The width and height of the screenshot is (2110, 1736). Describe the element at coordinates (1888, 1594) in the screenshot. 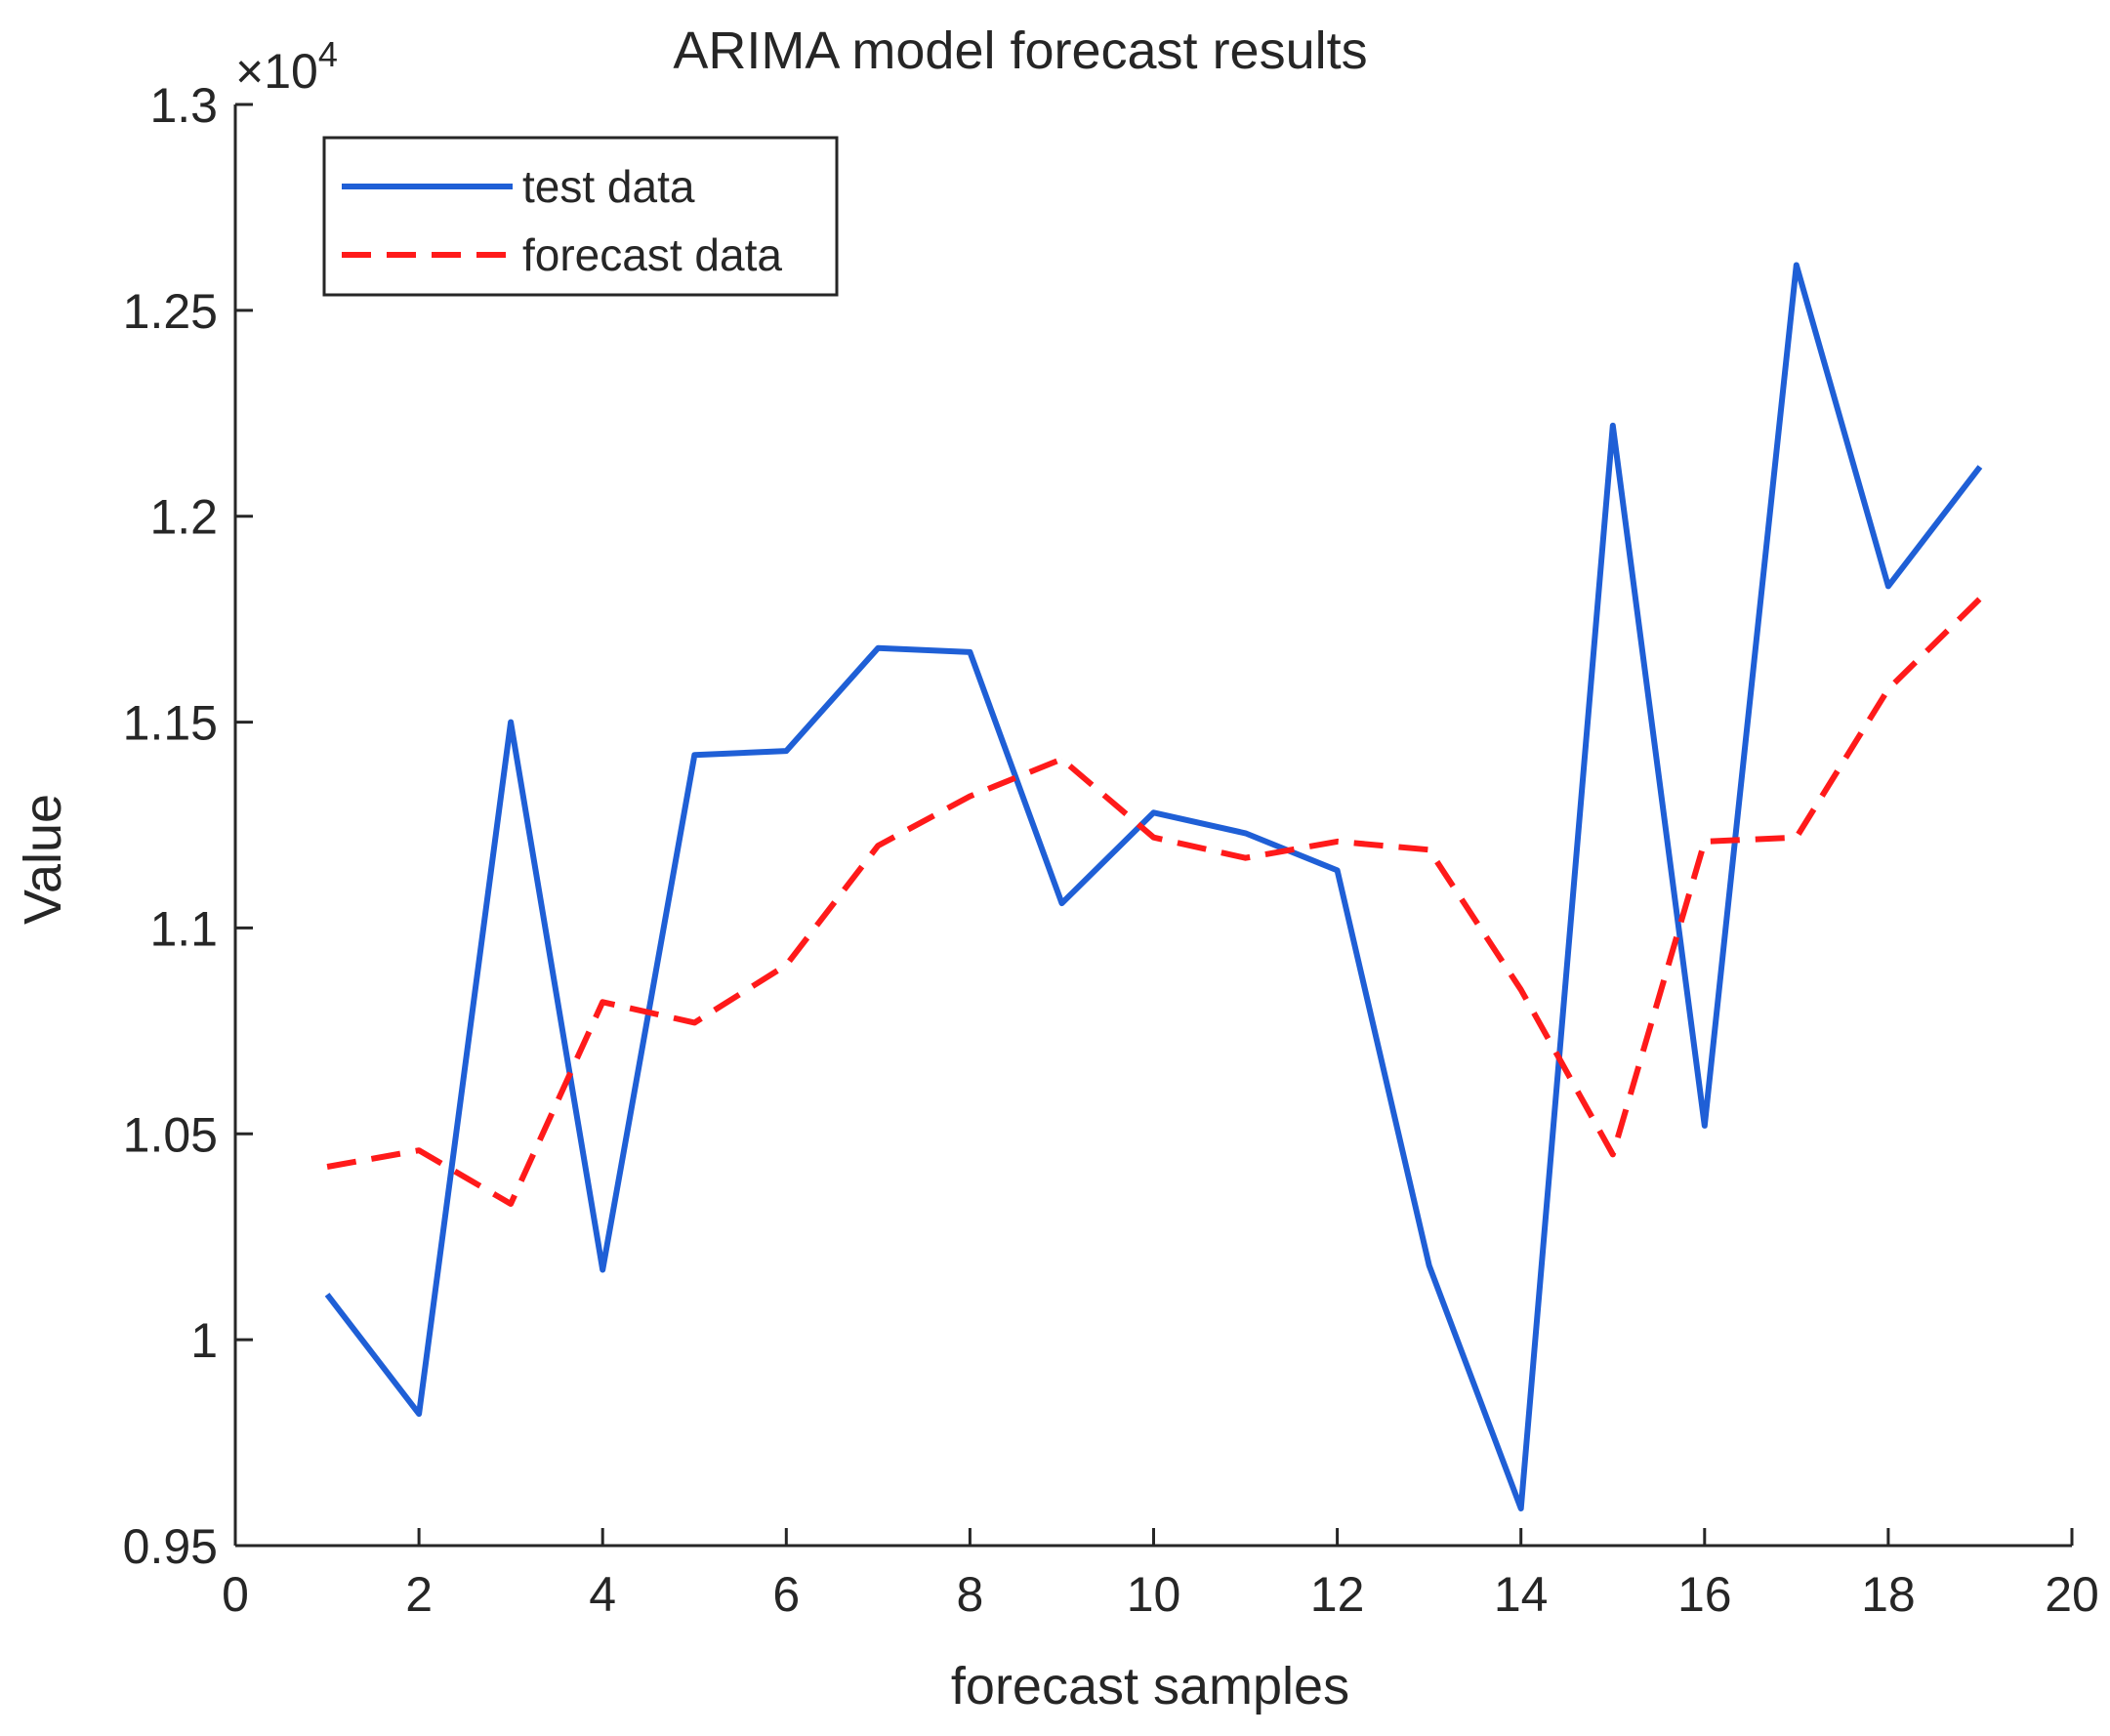

I see `x-tick-label: 18` at that location.